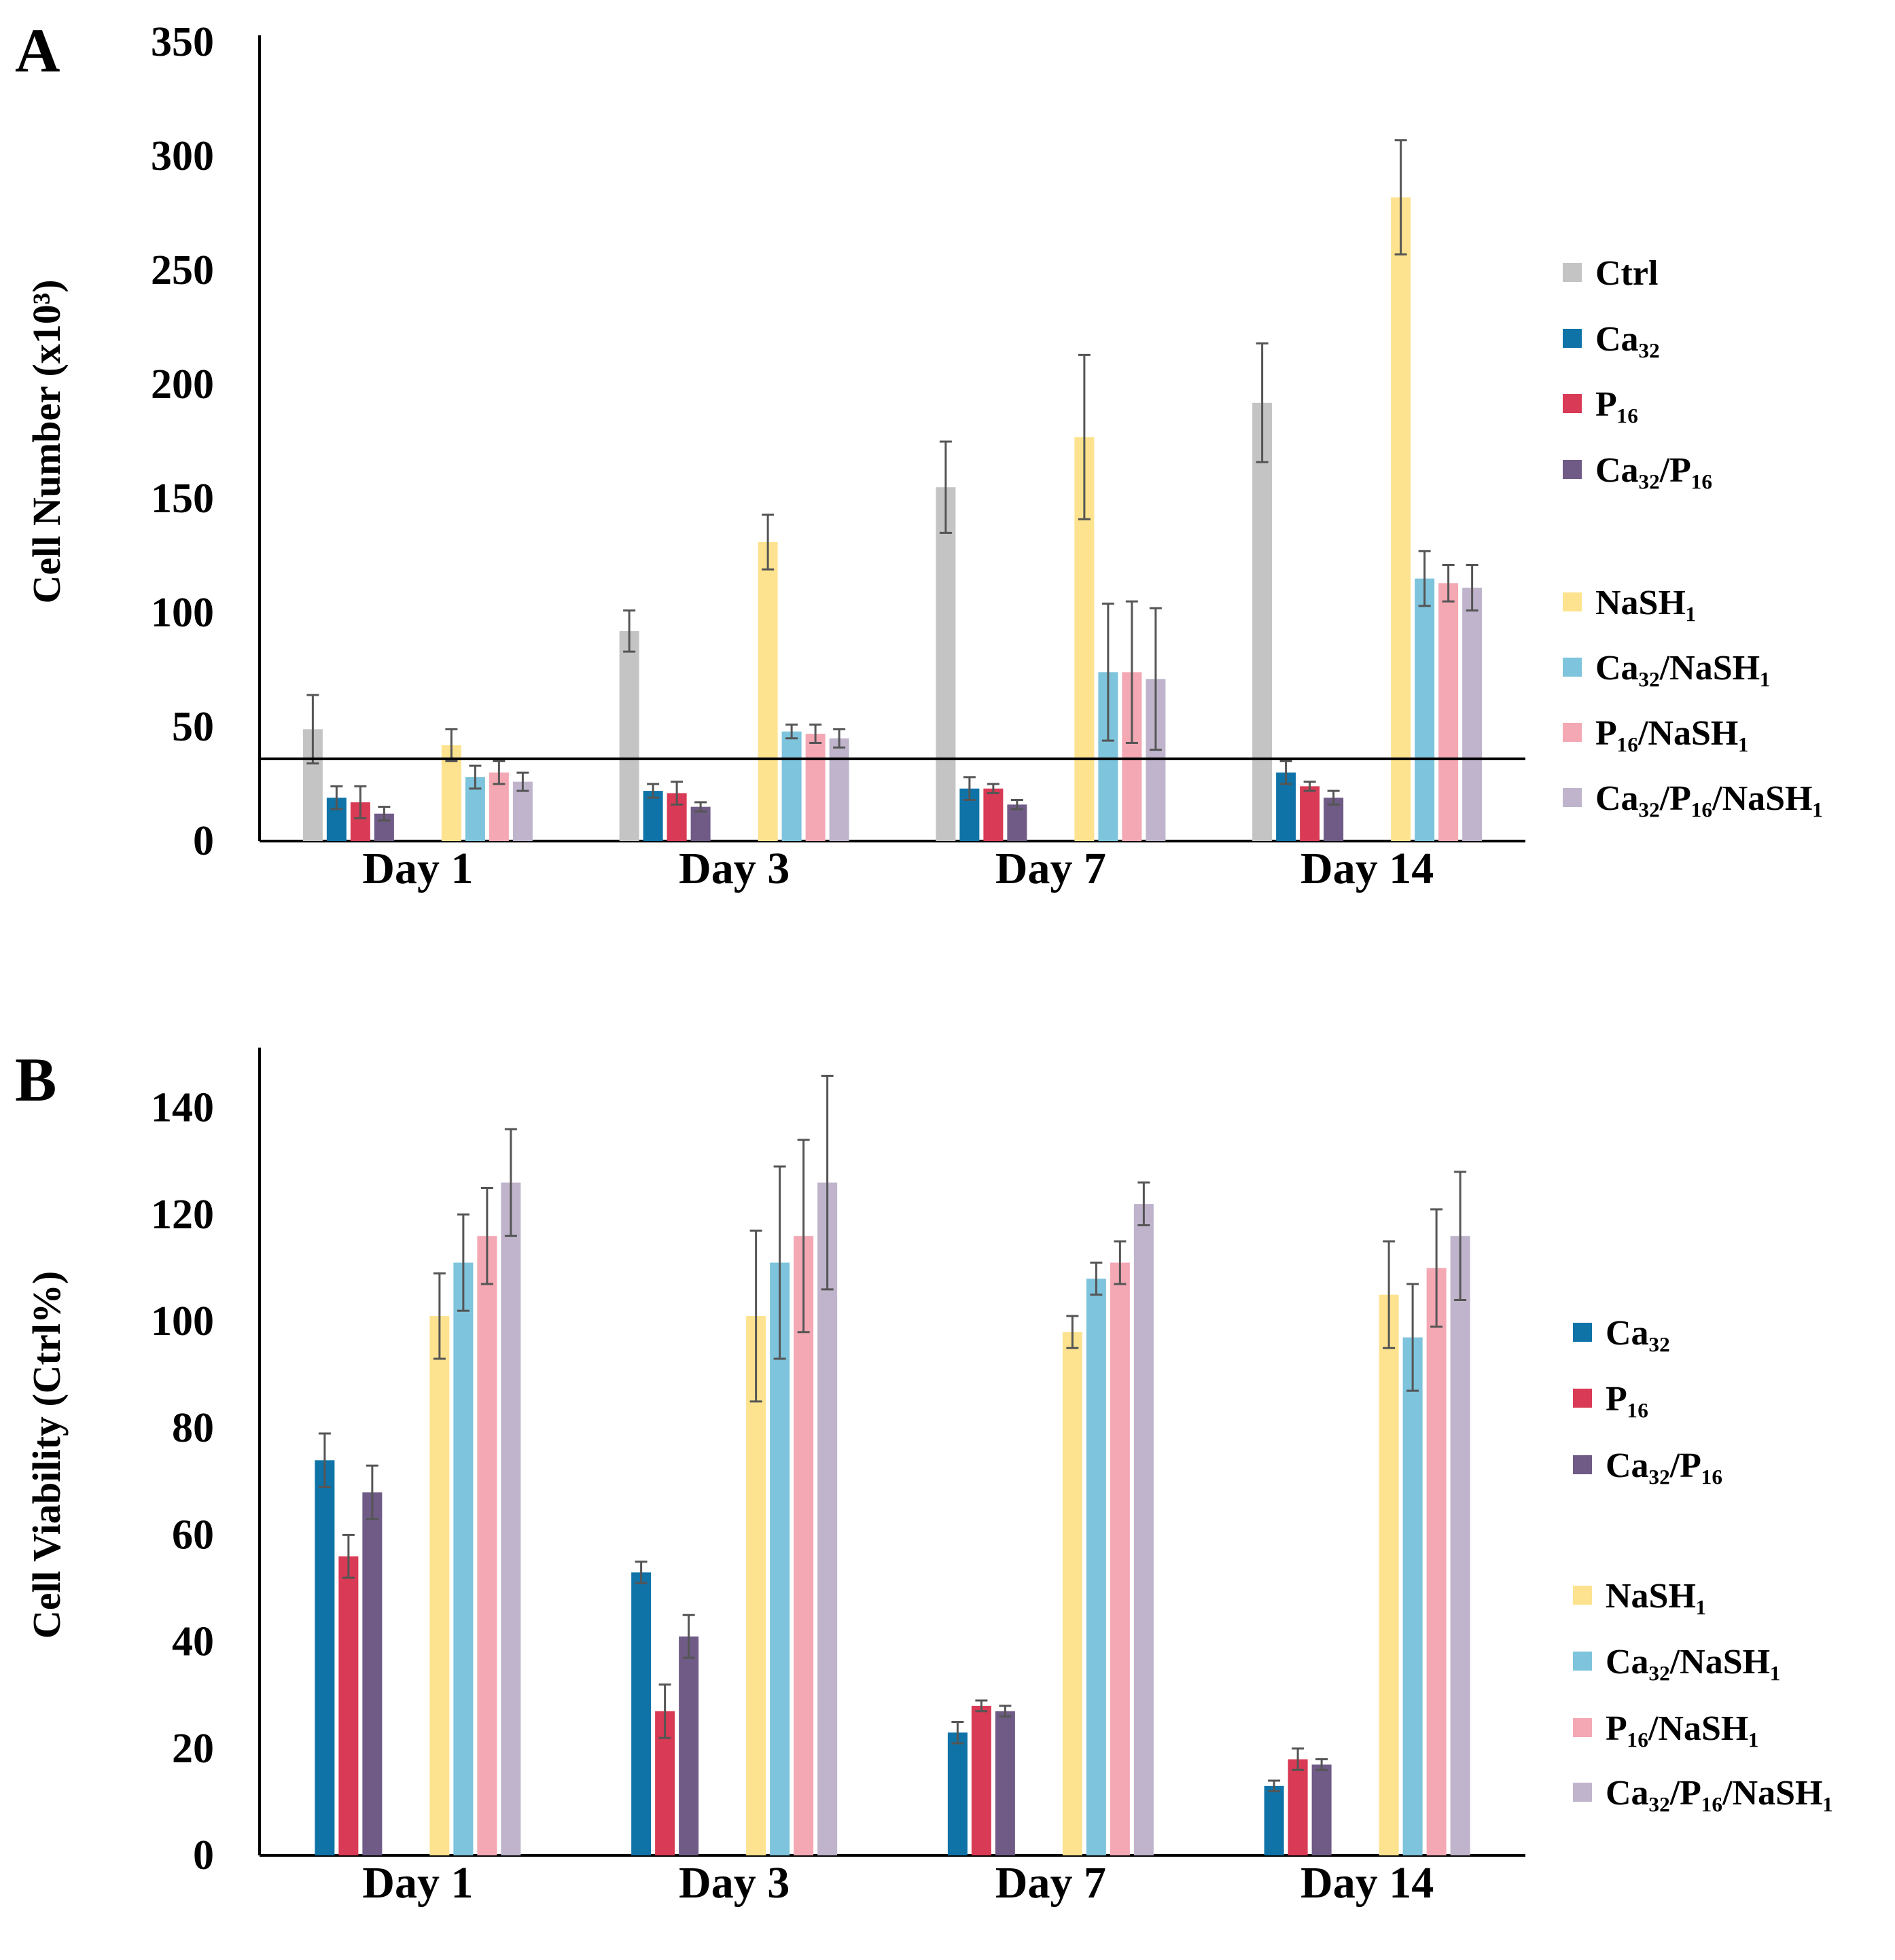 The width and height of the screenshot is (1895, 1960). Describe the element at coordinates (193, 1535) in the screenshot. I see `y-tick-label: 60` at that location.